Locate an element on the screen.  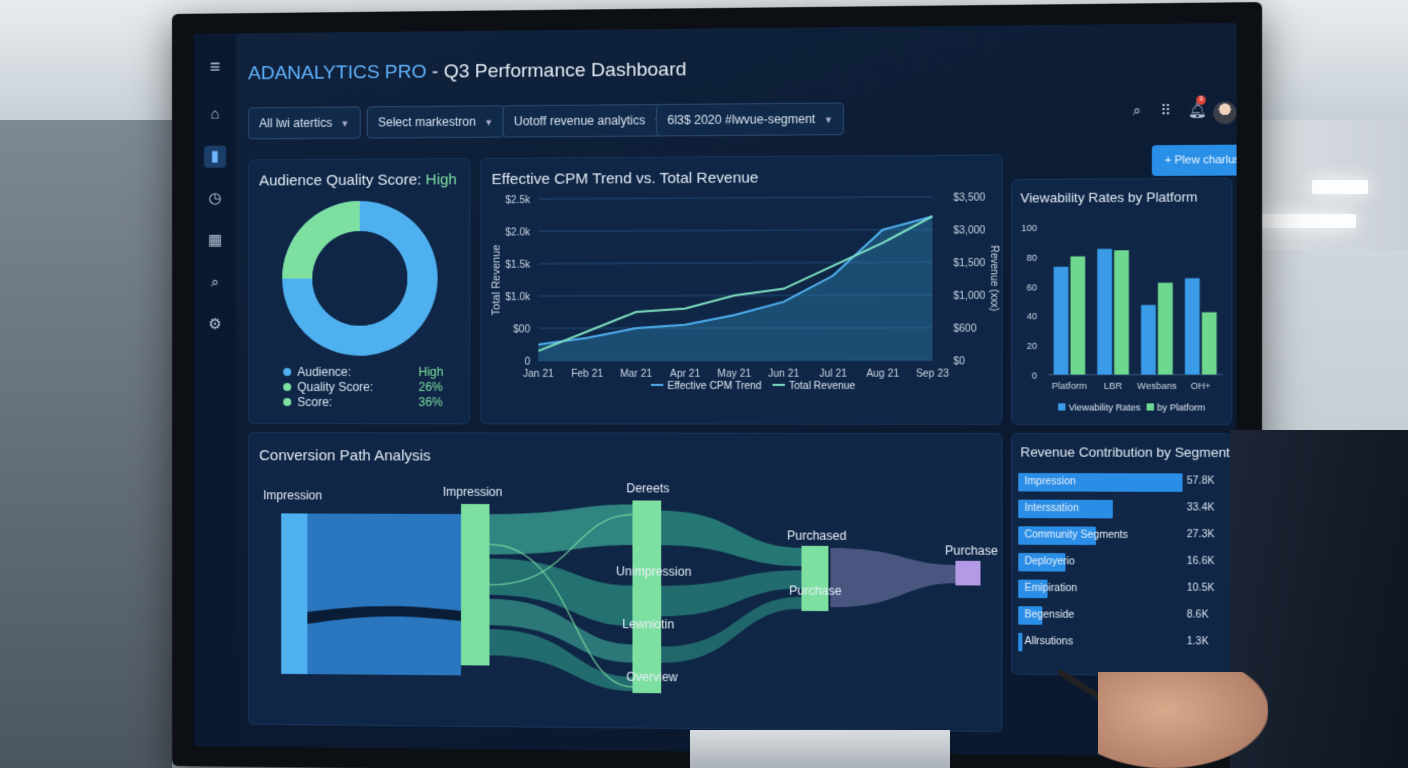
presenter-hand is located at coordinates (1183, 720).